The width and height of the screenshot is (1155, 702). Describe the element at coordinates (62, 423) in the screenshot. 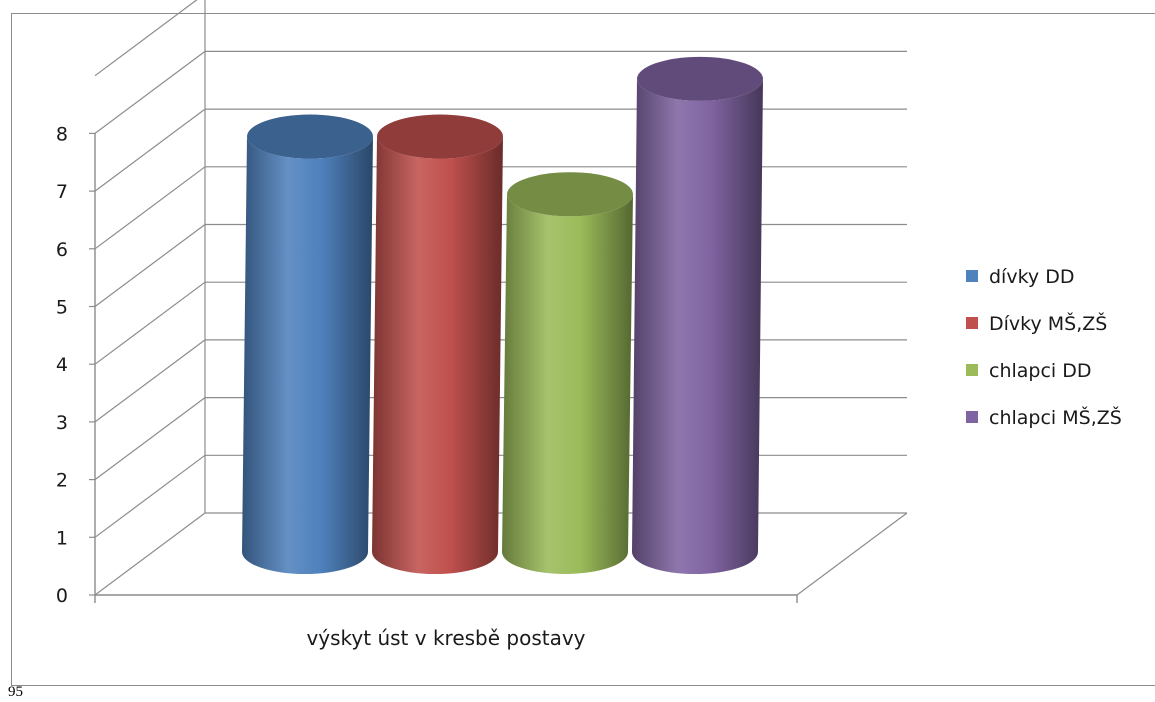

I see `y-tick-label: 3` at that location.